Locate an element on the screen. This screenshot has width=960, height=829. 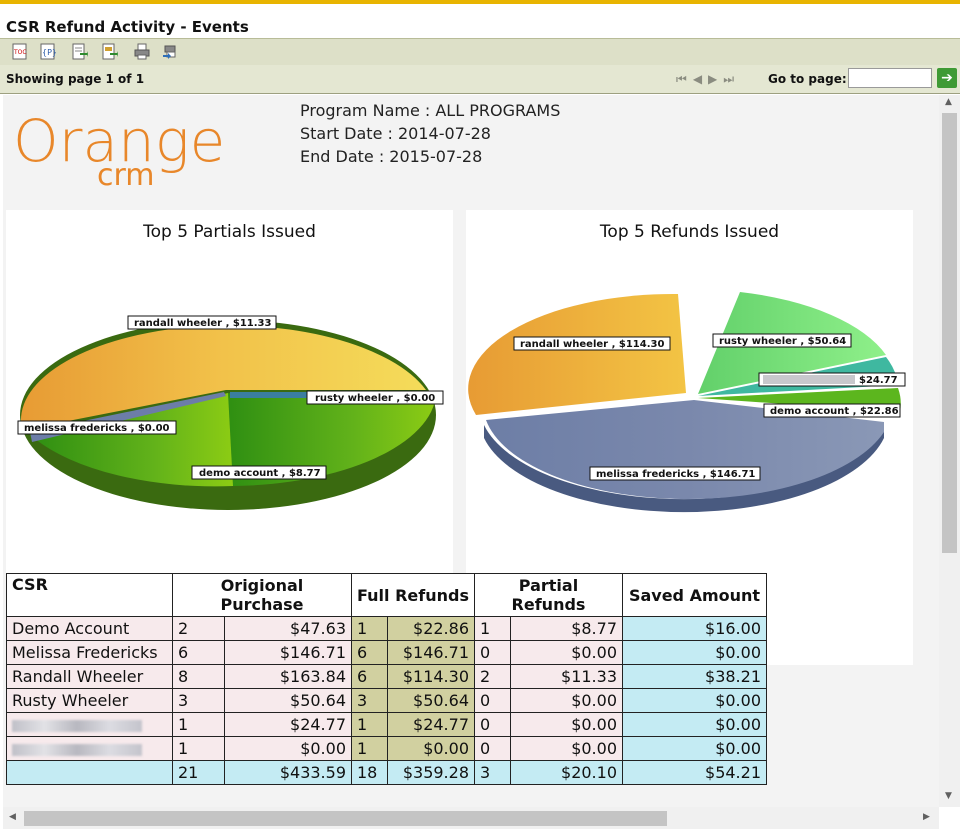
partials-chart-title: Top 5 Partials Issued is located at coordinates (229, 232).